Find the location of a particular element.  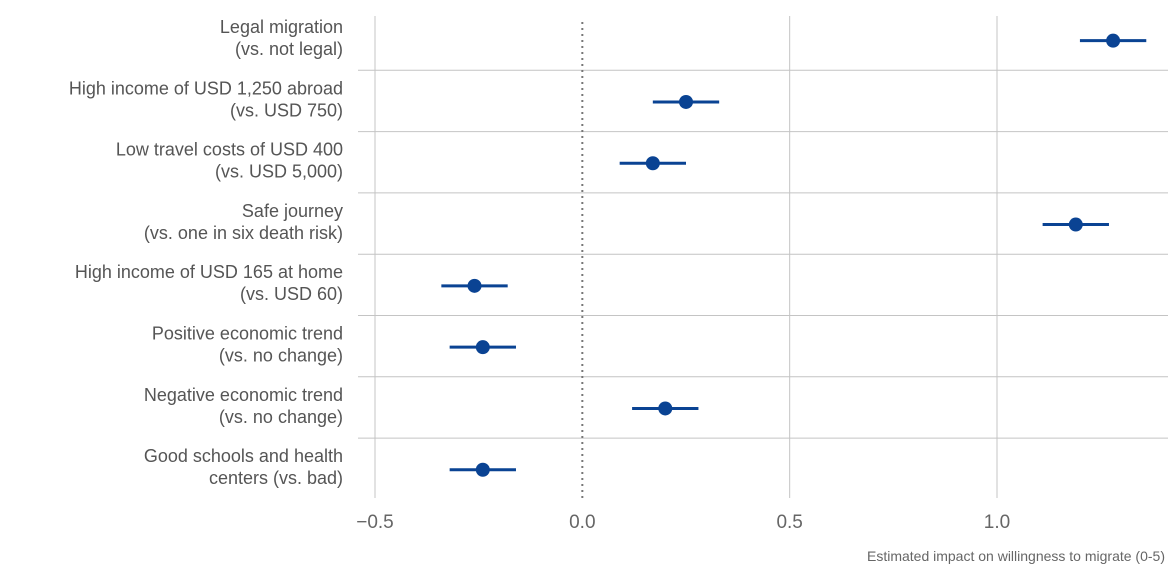

x-tick-label: −0.5 is located at coordinates (375, 522).